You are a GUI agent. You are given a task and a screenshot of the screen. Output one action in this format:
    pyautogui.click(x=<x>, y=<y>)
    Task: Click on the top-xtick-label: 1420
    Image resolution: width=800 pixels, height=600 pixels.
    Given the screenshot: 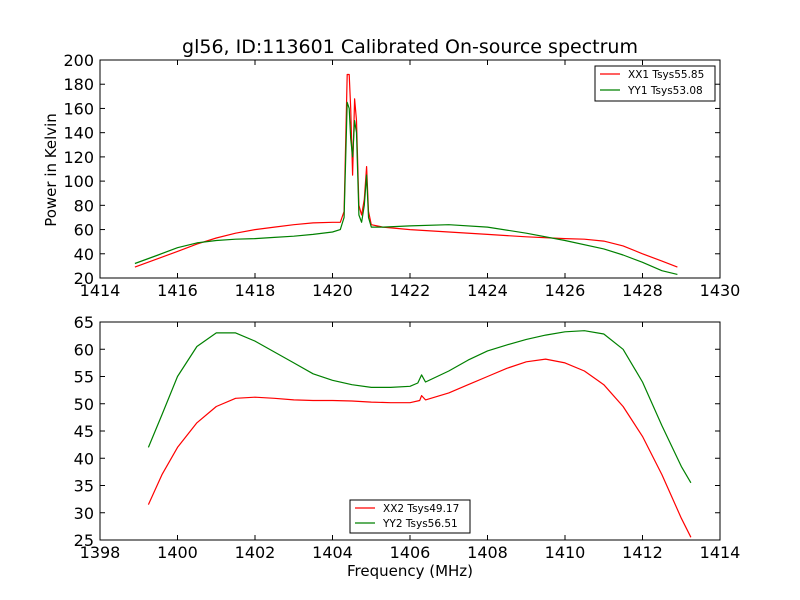 What is the action you would take?
    pyautogui.click(x=332, y=290)
    